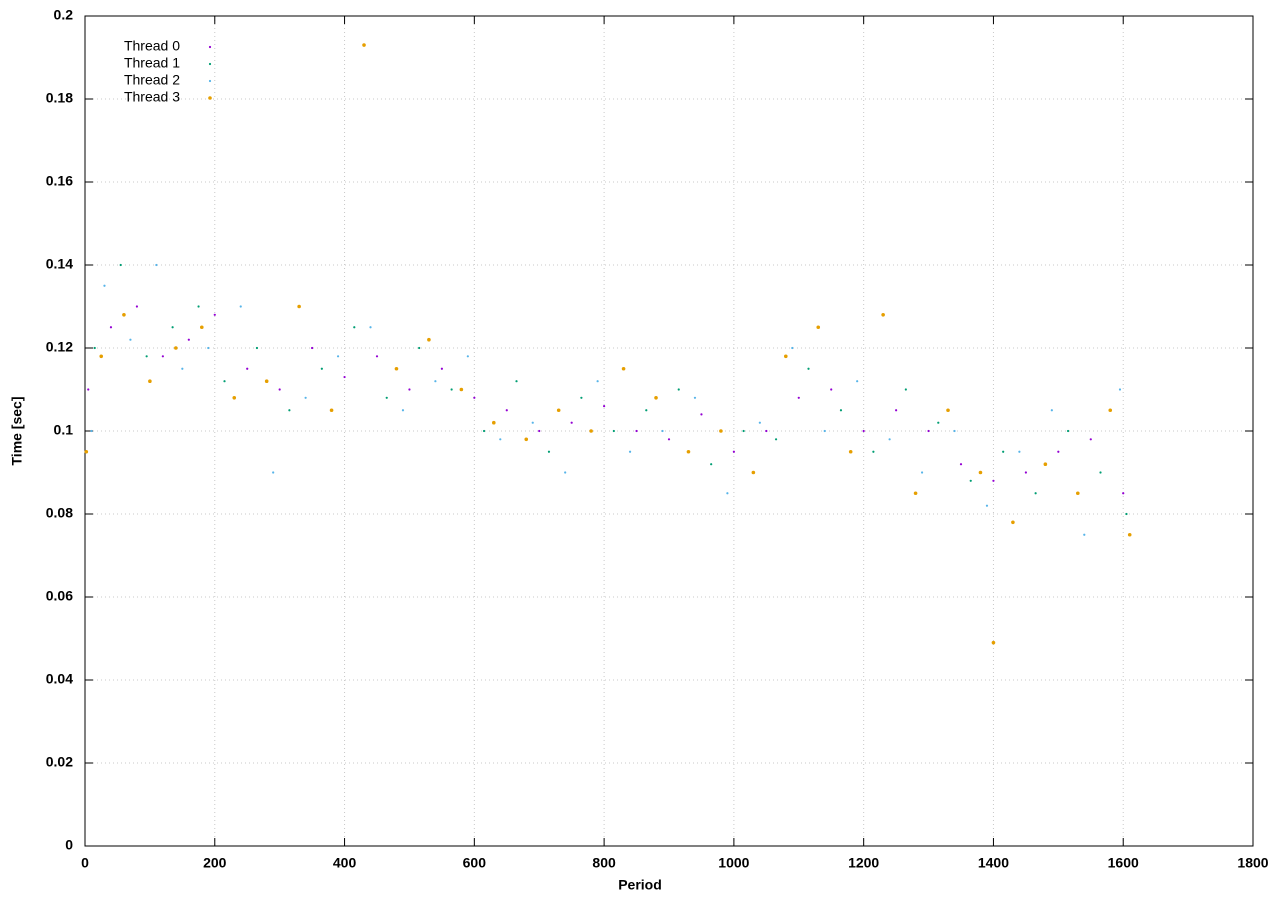 This screenshot has height=901, width=1280. I want to click on y-tick-label: 0.14, so click(59, 264).